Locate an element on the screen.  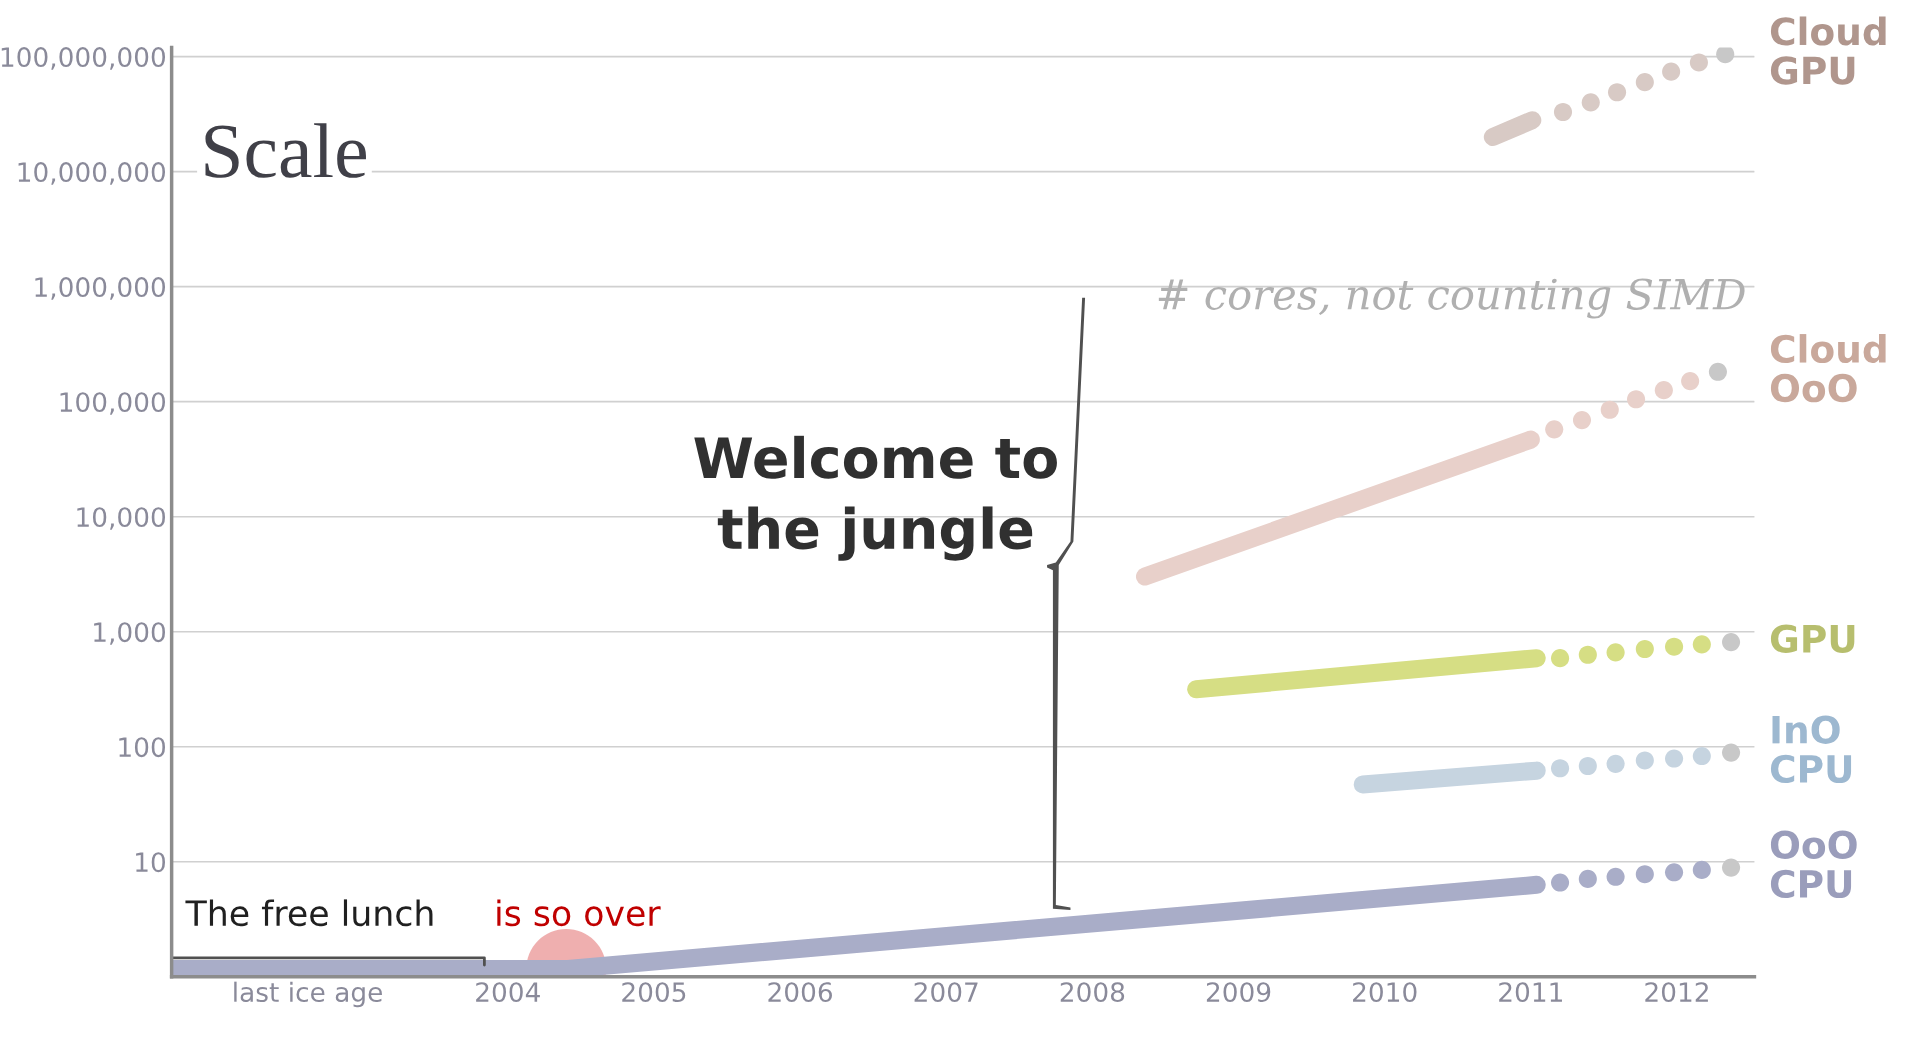
y-tick-label: 1,000 is located at coordinates (130, 633).